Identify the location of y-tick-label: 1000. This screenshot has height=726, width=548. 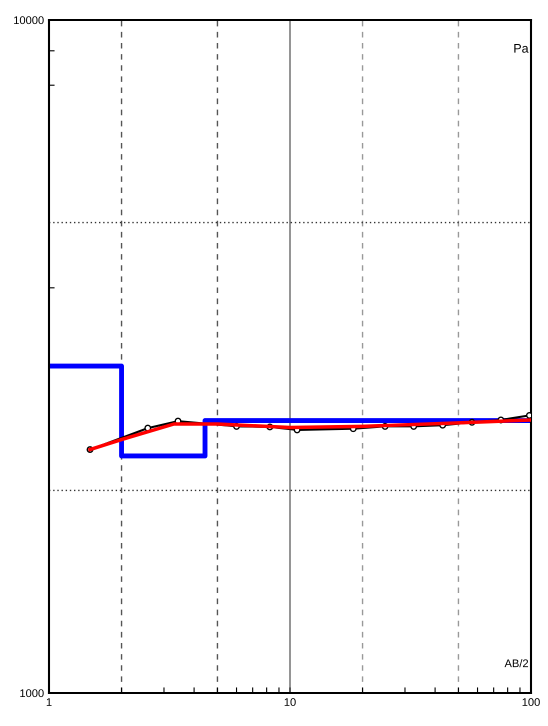
(32, 693).